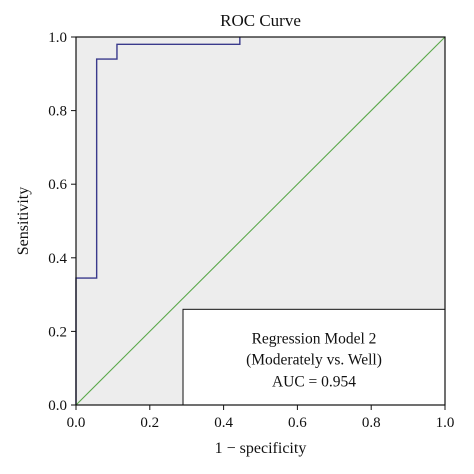  What do you see at coordinates (314, 381) in the screenshot?
I see `legend-auc-label: AUC = 0.954` at bounding box center [314, 381].